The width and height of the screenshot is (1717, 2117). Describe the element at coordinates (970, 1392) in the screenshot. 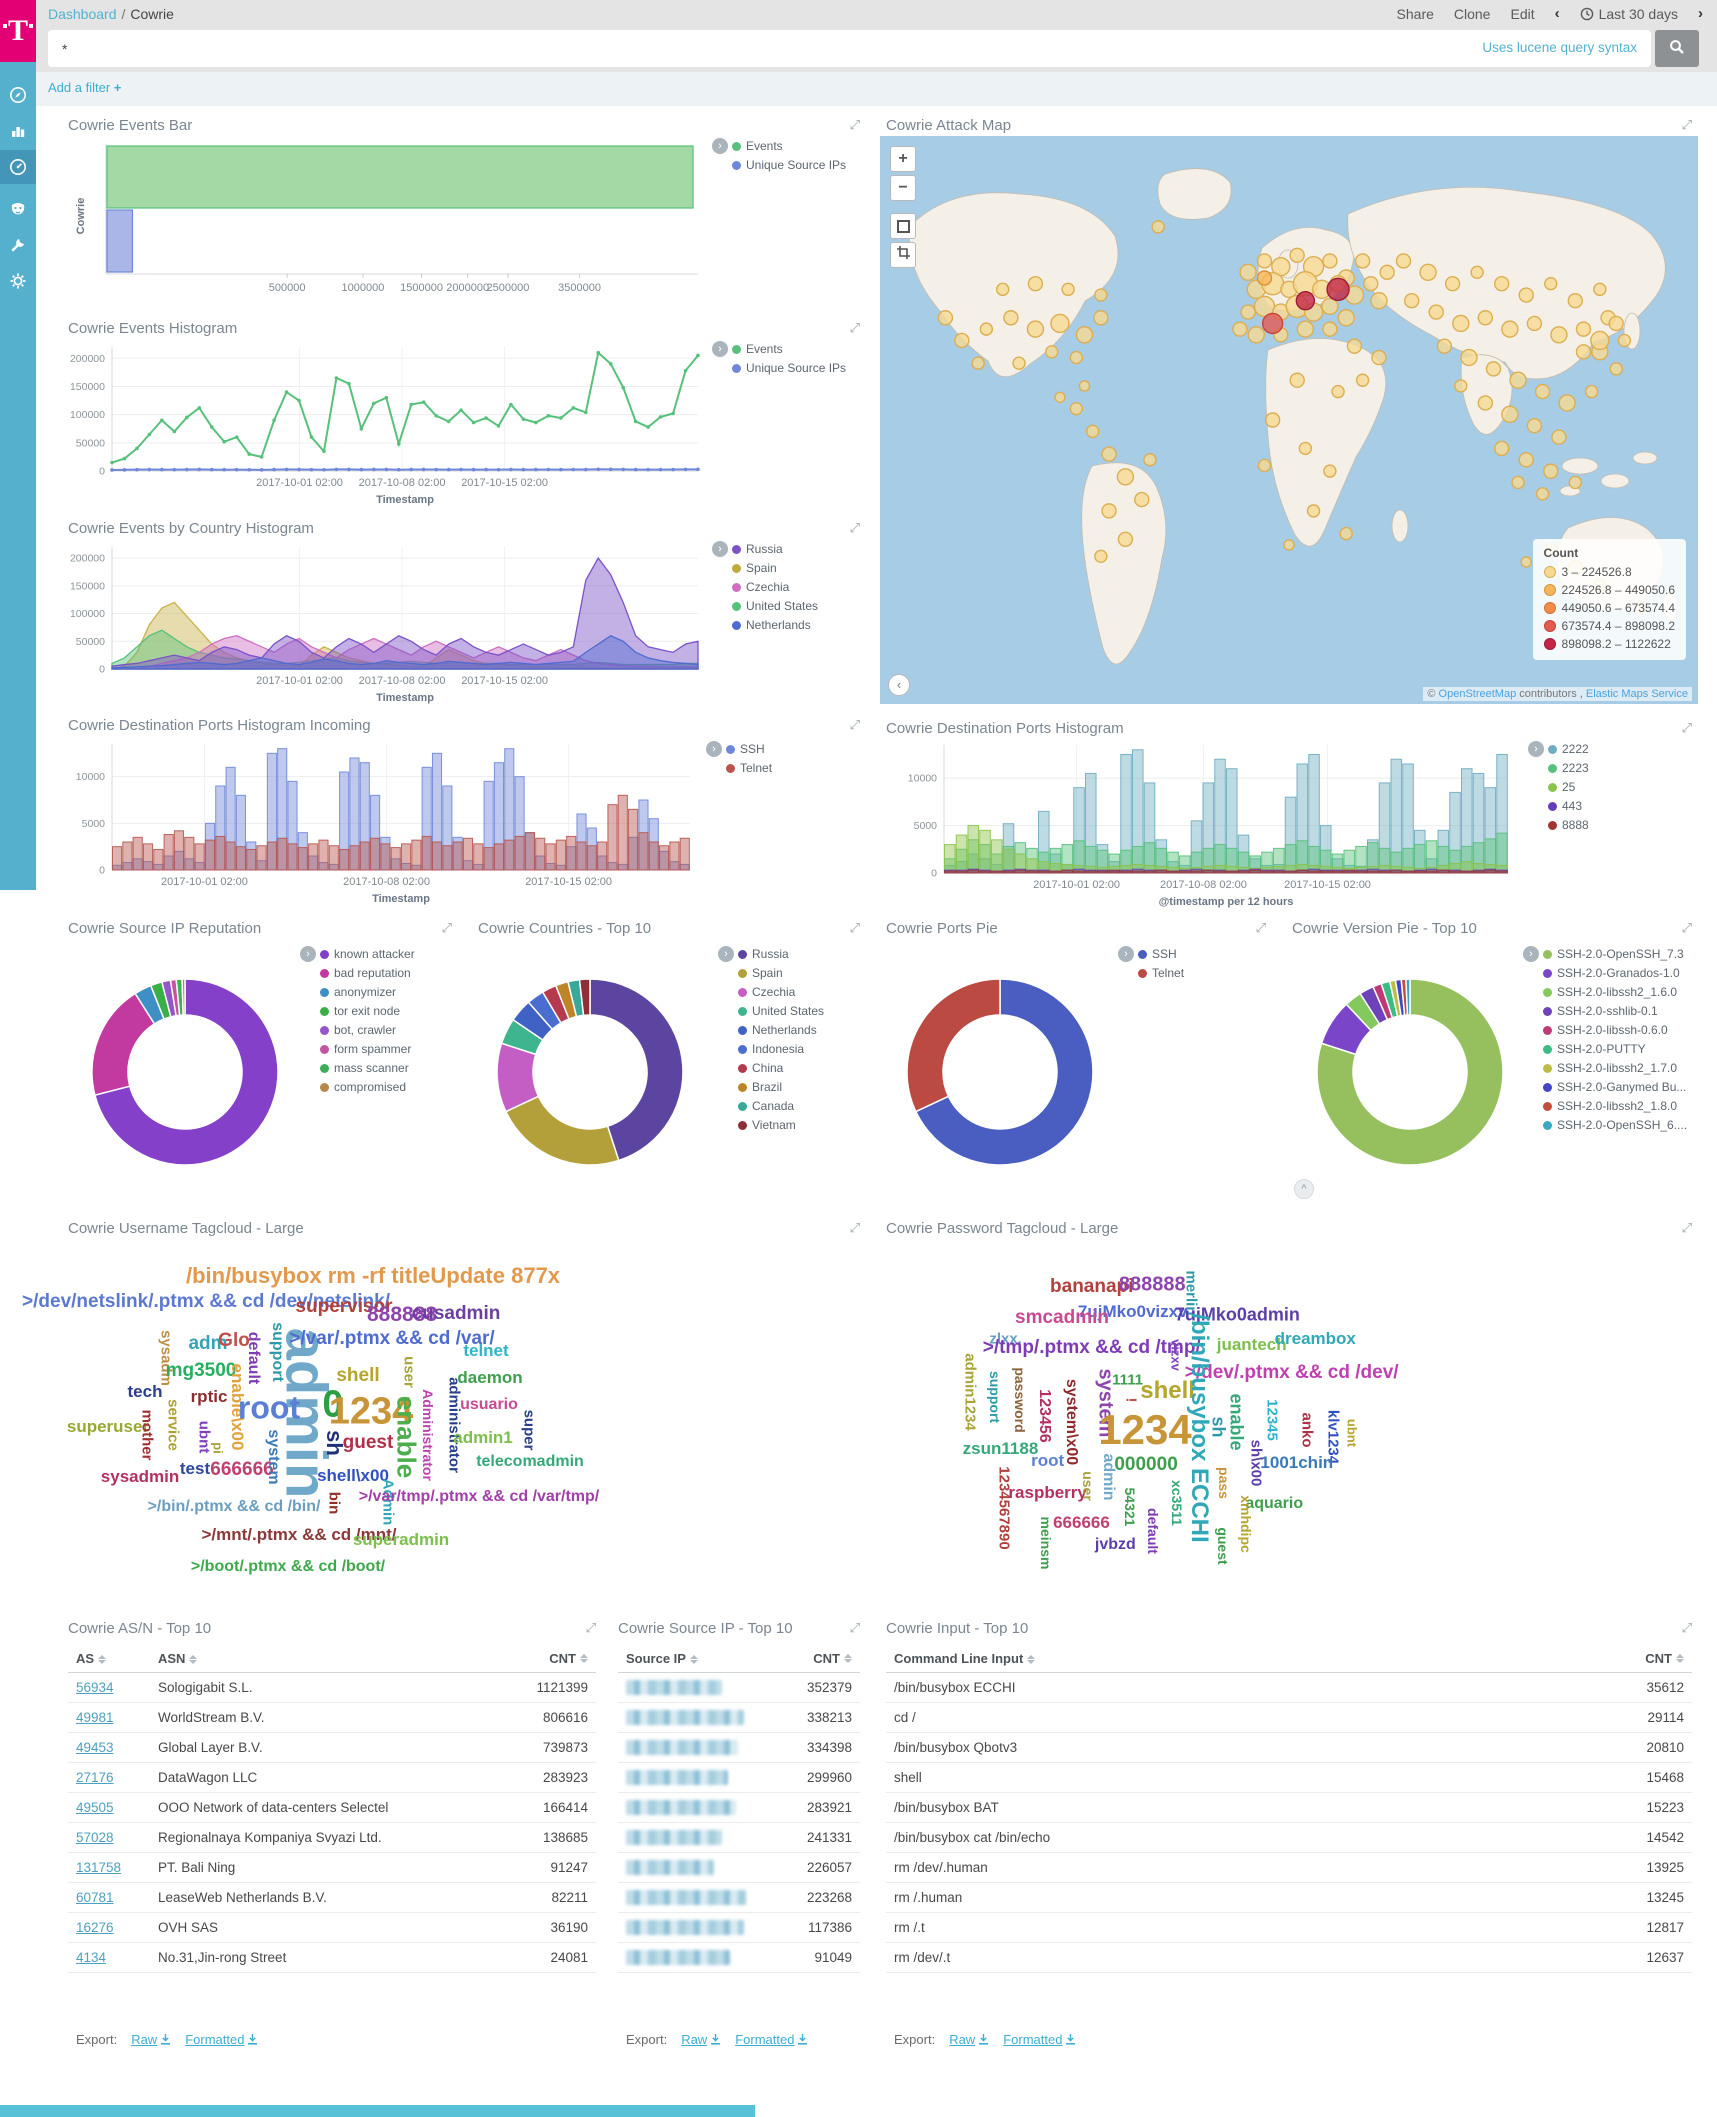

I see `tag-word: admin1234` at that location.